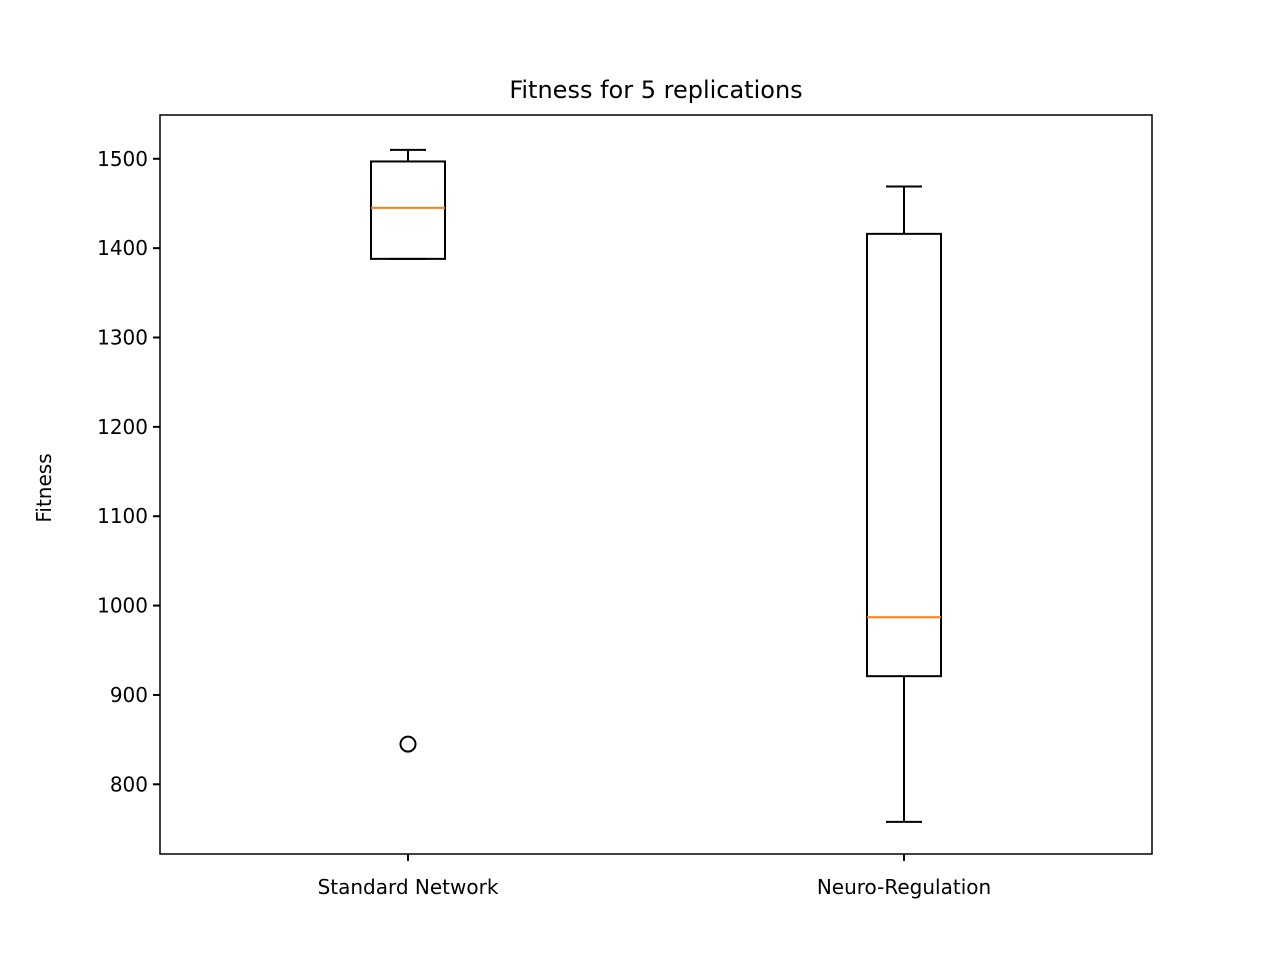  What do you see at coordinates (408, 744) in the screenshot?
I see `outlier-point` at bounding box center [408, 744].